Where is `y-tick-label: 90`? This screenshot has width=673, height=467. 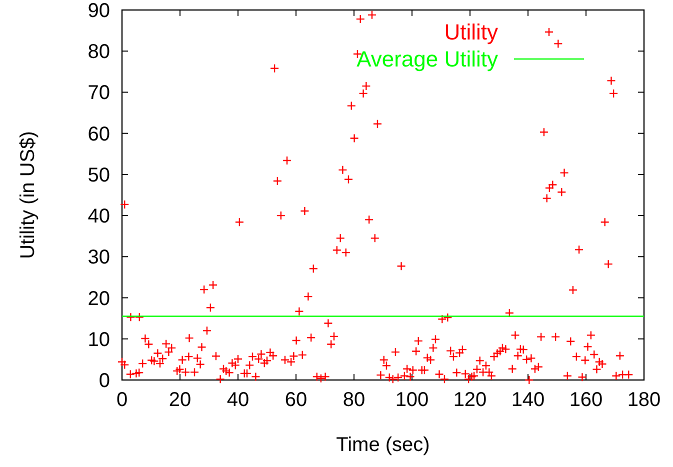
y-tick-label: 90 is located at coordinates (99, 11).